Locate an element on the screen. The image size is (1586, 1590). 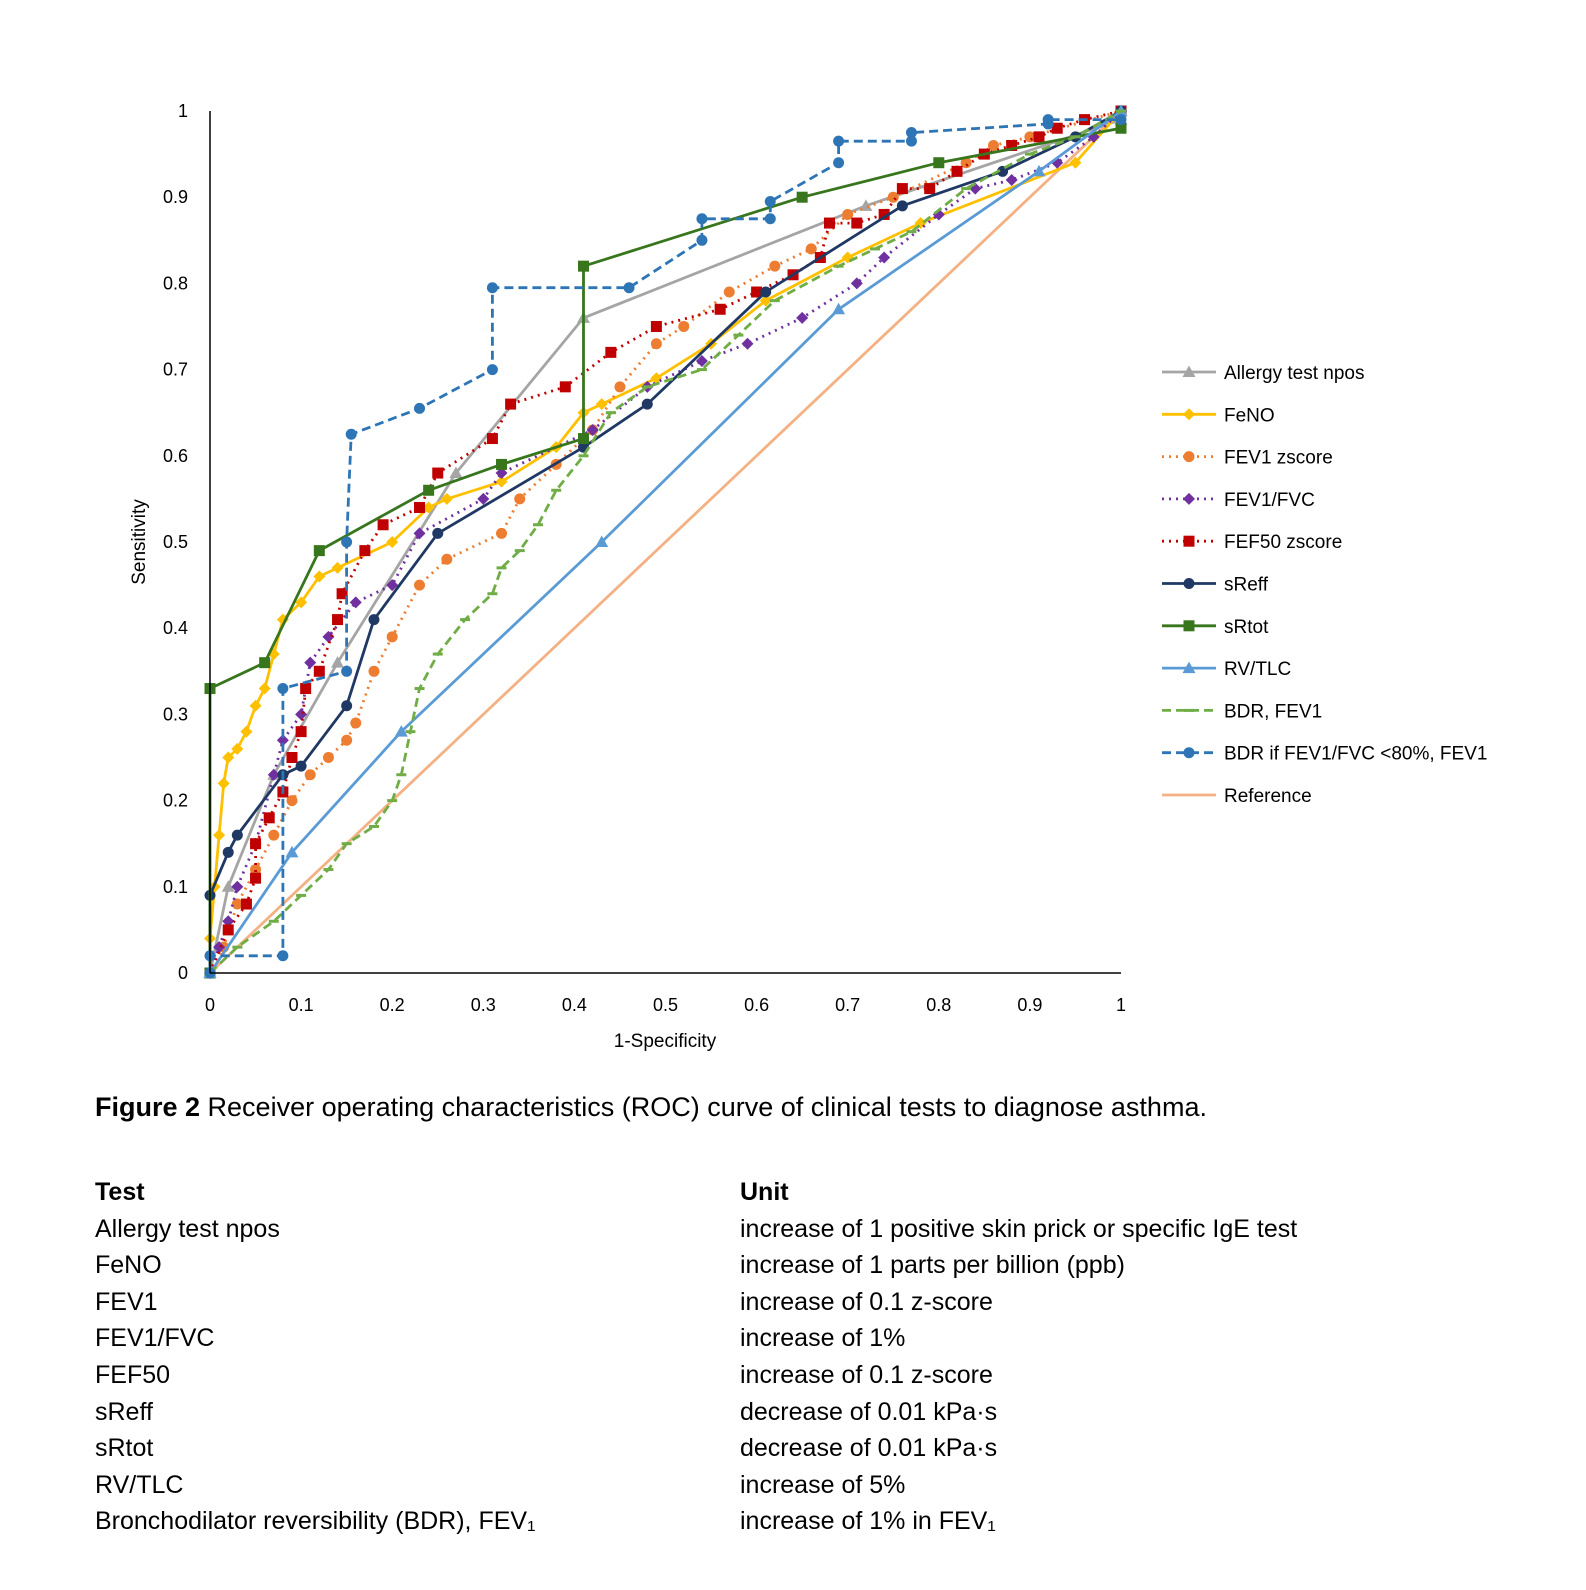
x-tick-label: 0.1 is located at coordinates (301, 1005).